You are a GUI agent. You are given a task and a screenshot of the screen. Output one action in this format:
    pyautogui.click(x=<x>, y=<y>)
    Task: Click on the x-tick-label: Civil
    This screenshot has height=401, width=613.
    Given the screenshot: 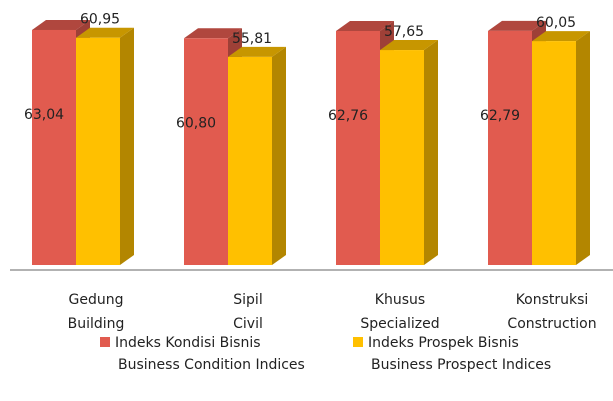 What is the action you would take?
    pyautogui.click(x=248, y=324)
    